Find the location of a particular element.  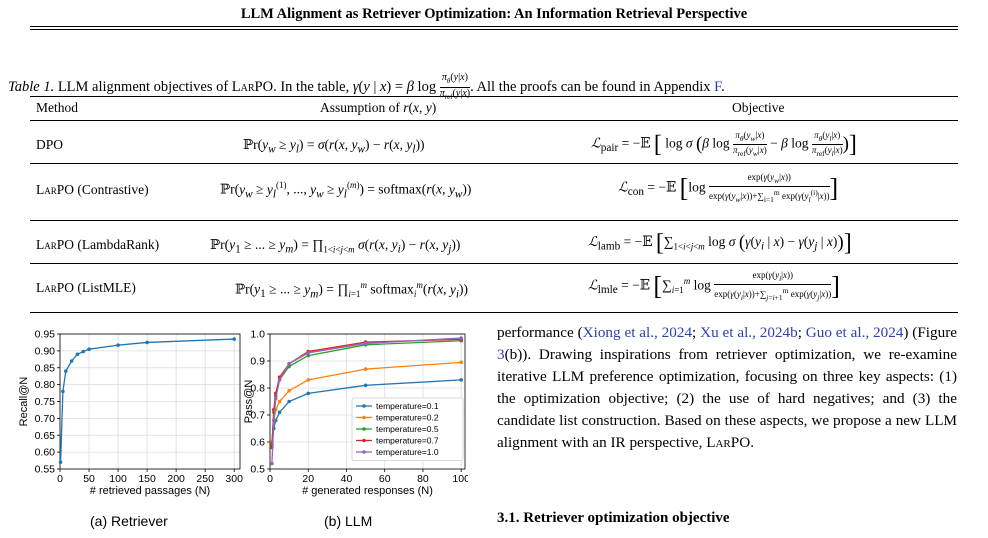

figure-b-caption: (b) LLM is located at coordinates (348, 521).